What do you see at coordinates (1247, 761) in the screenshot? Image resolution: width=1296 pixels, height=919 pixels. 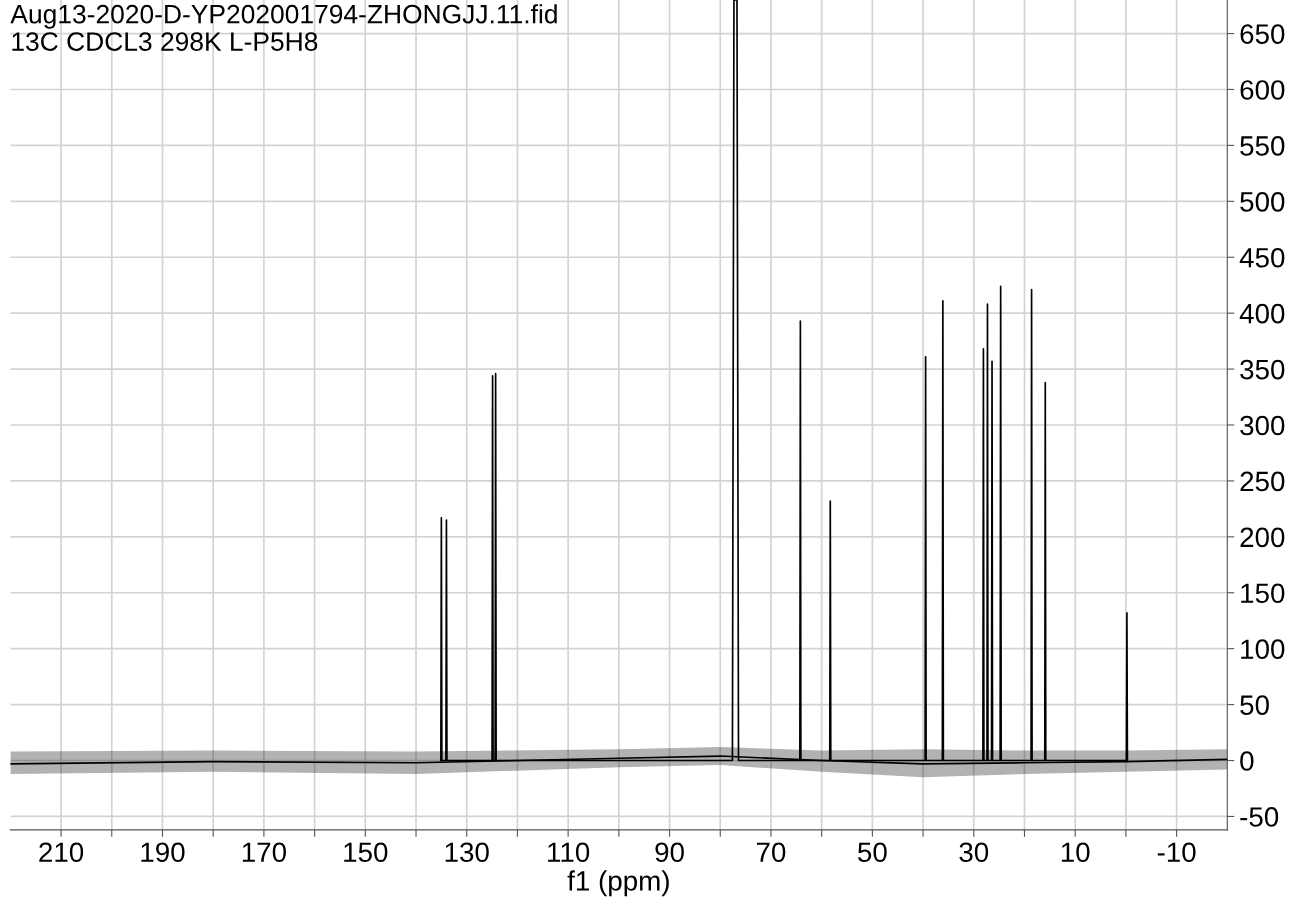 I see `y-tick-label: 0` at bounding box center [1247, 761].